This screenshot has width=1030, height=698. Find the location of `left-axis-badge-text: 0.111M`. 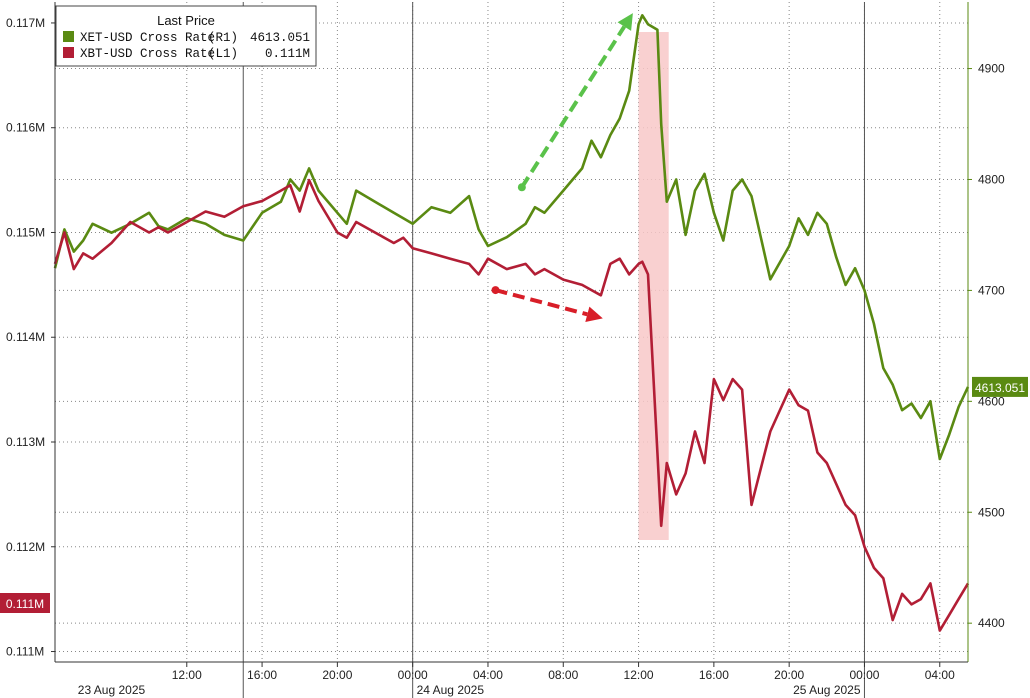

left-axis-badge-text: 0.111M is located at coordinates (25, 604).